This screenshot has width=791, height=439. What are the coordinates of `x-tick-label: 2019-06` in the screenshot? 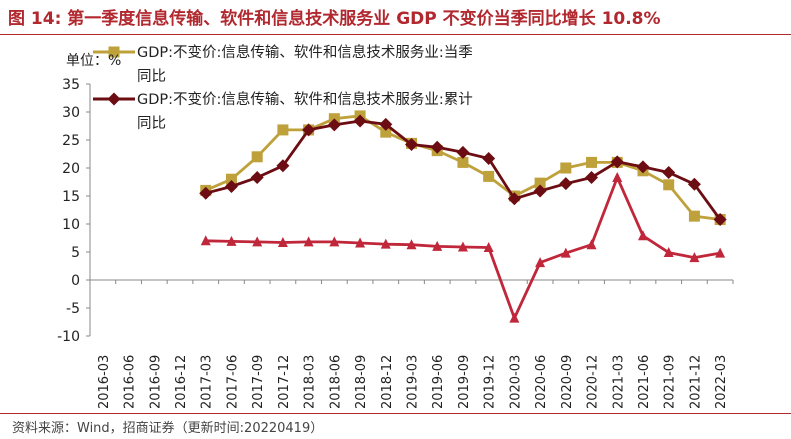 It's located at (438, 382).